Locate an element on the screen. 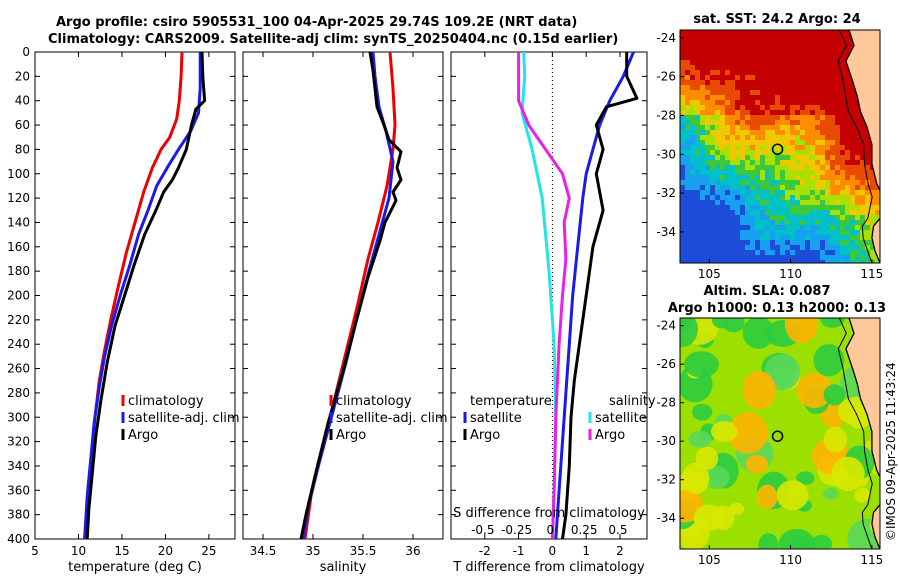 The image size is (900, 580). map-ytick-label: -28 is located at coordinates (666, 403).